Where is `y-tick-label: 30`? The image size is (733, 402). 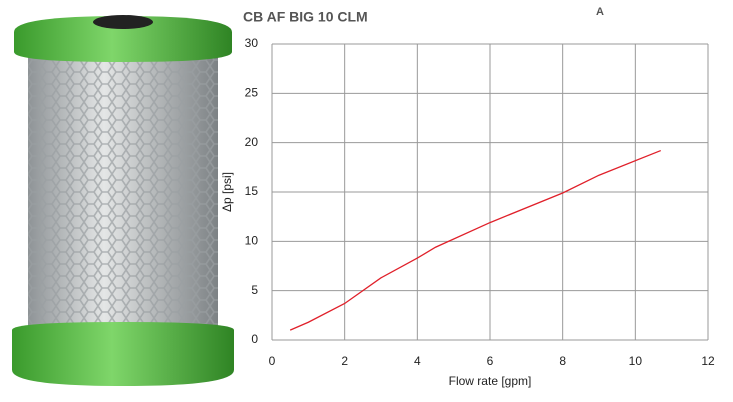 y-tick-label: 30 is located at coordinates (252, 43).